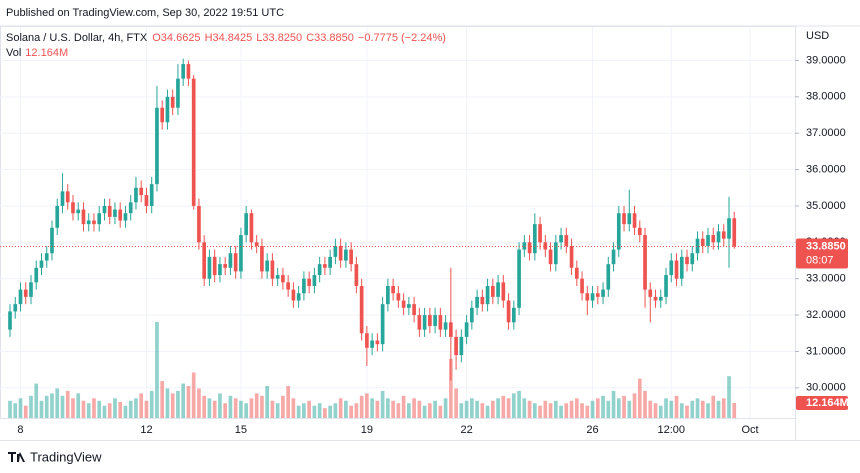  Describe the element at coordinates (826, 60) in the screenshot. I see `y-tick-label: 39.0000` at that location.